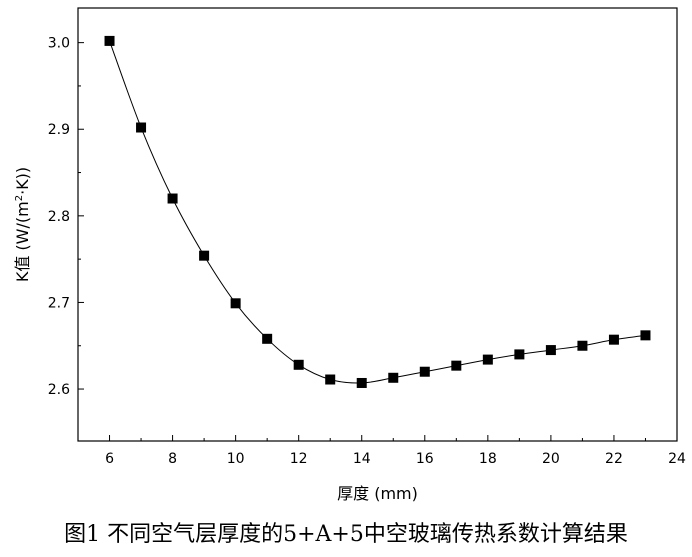 This screenshot has width=692, height=557. What do you see at coordinates (236, 459) in the screenshot?
I see `x-tick-label: 10` at bounding box center [236, 459].